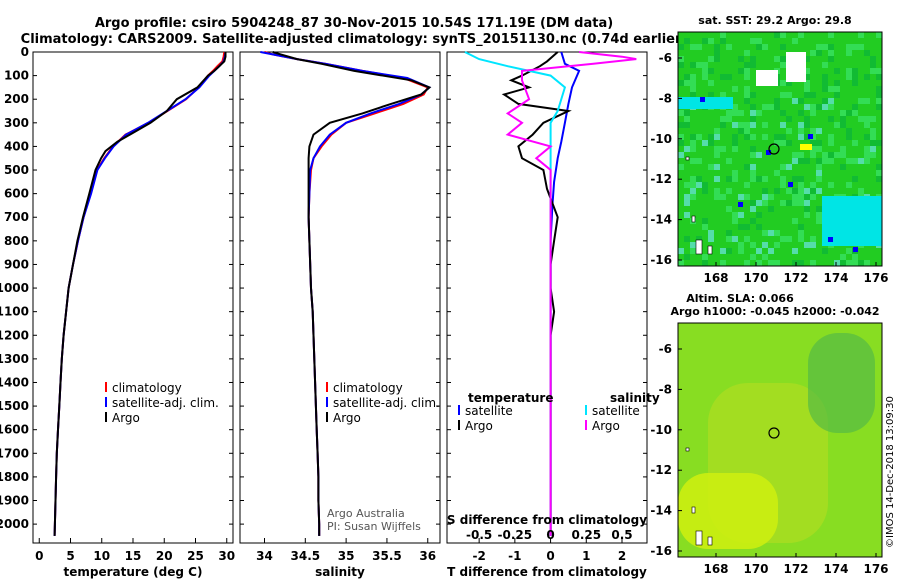  What do you see at coordinates (14, 406) in the screenshot?
I see `depth-tick-label: 1500` at bounding box center [14, 406].